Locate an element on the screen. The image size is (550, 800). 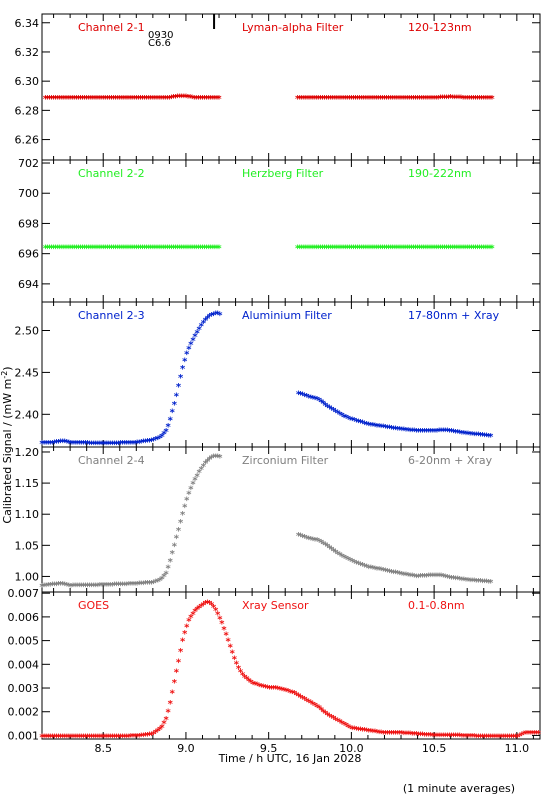
channel-label: Channel 2-3 is located at coordinates (111, 315).